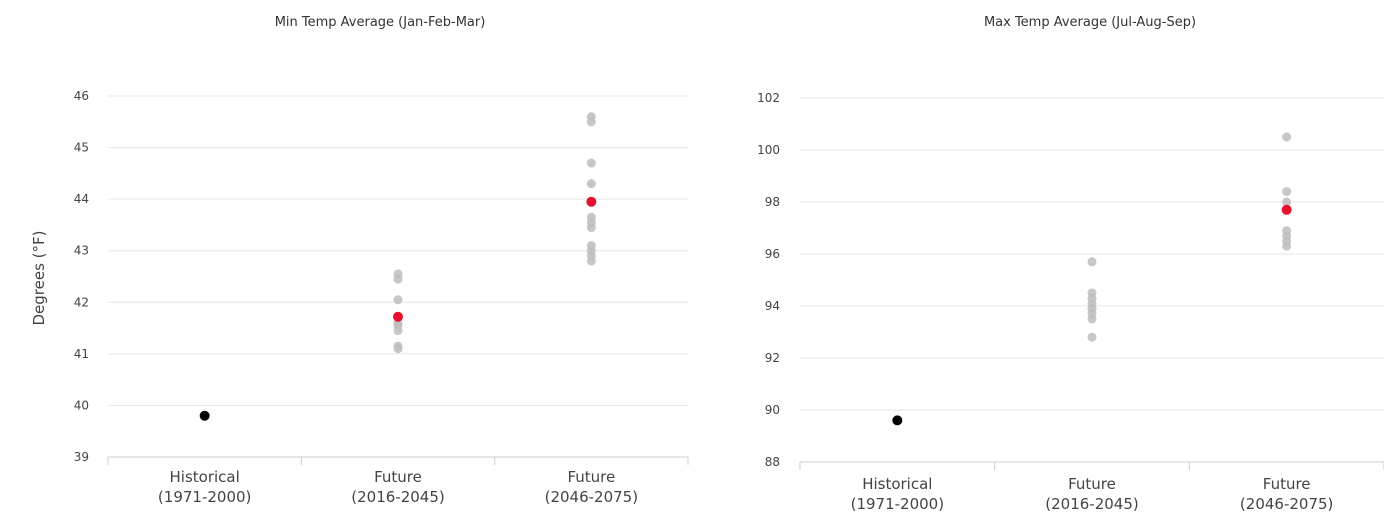  Describe the element at coordinates (772, 462) in the screenshot. I see `y-tick-label: 88` at that location.